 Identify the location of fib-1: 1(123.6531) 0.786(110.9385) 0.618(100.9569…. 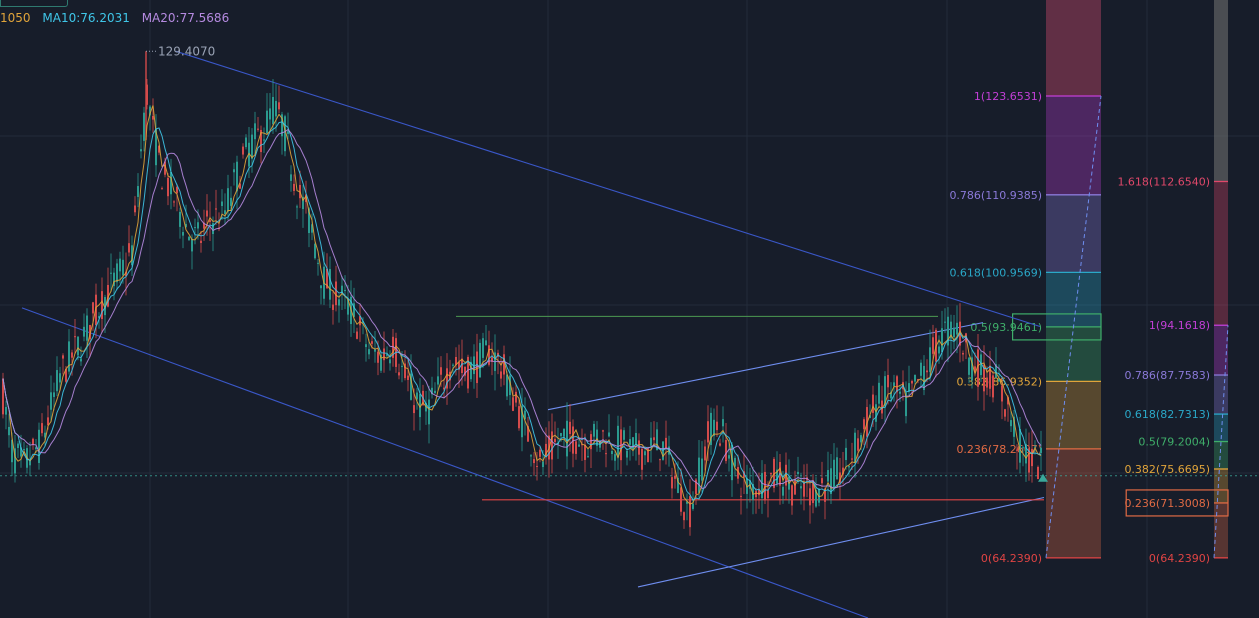
(1025, 282).